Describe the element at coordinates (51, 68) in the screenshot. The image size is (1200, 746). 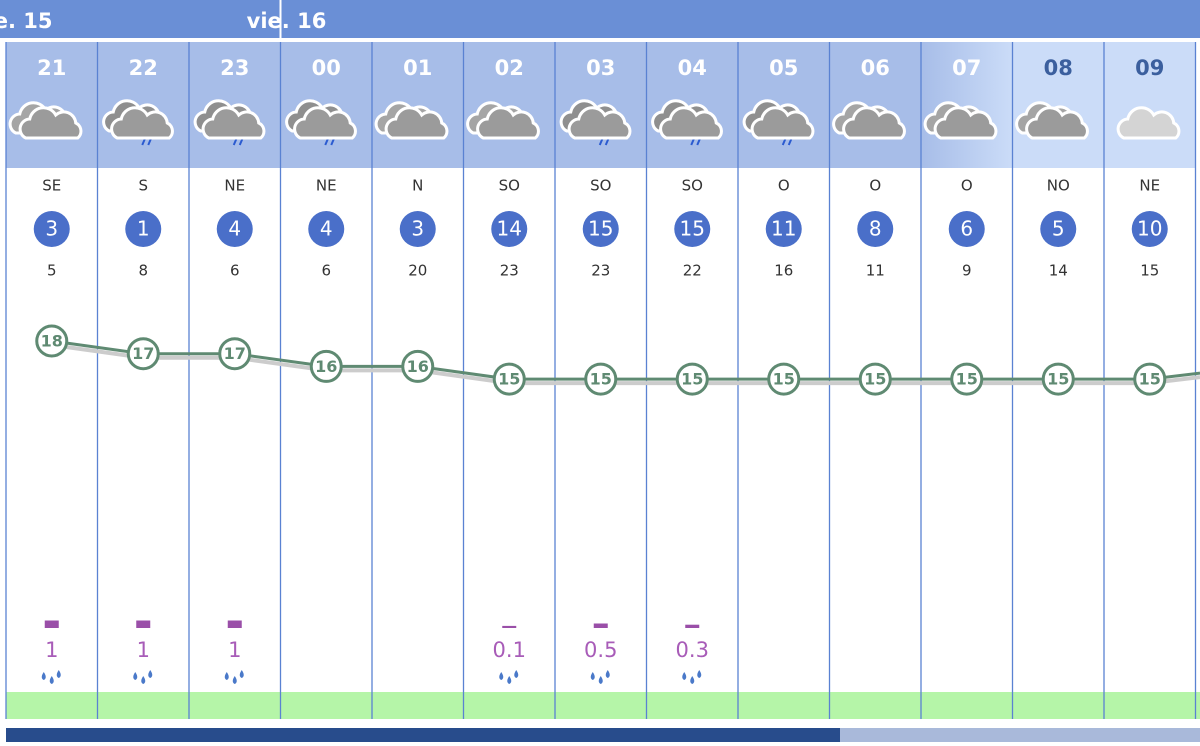
I see `hour-label: 21` at that location.